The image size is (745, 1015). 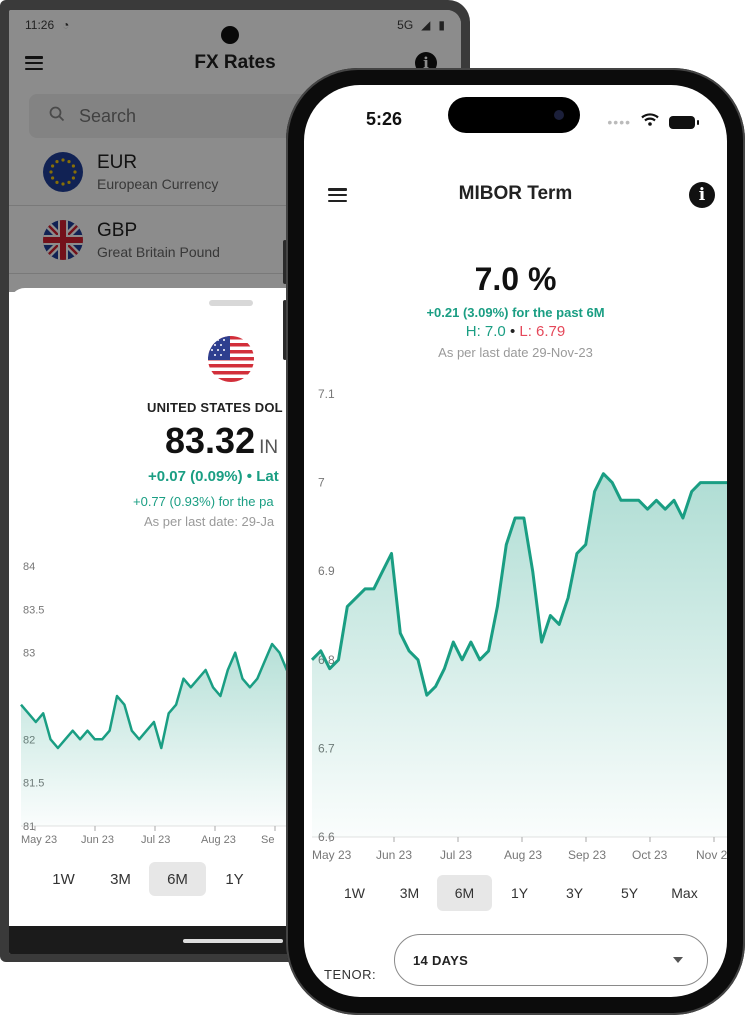 I want to click on signal-dots-icon: ••••, so click(x=619, y=122).